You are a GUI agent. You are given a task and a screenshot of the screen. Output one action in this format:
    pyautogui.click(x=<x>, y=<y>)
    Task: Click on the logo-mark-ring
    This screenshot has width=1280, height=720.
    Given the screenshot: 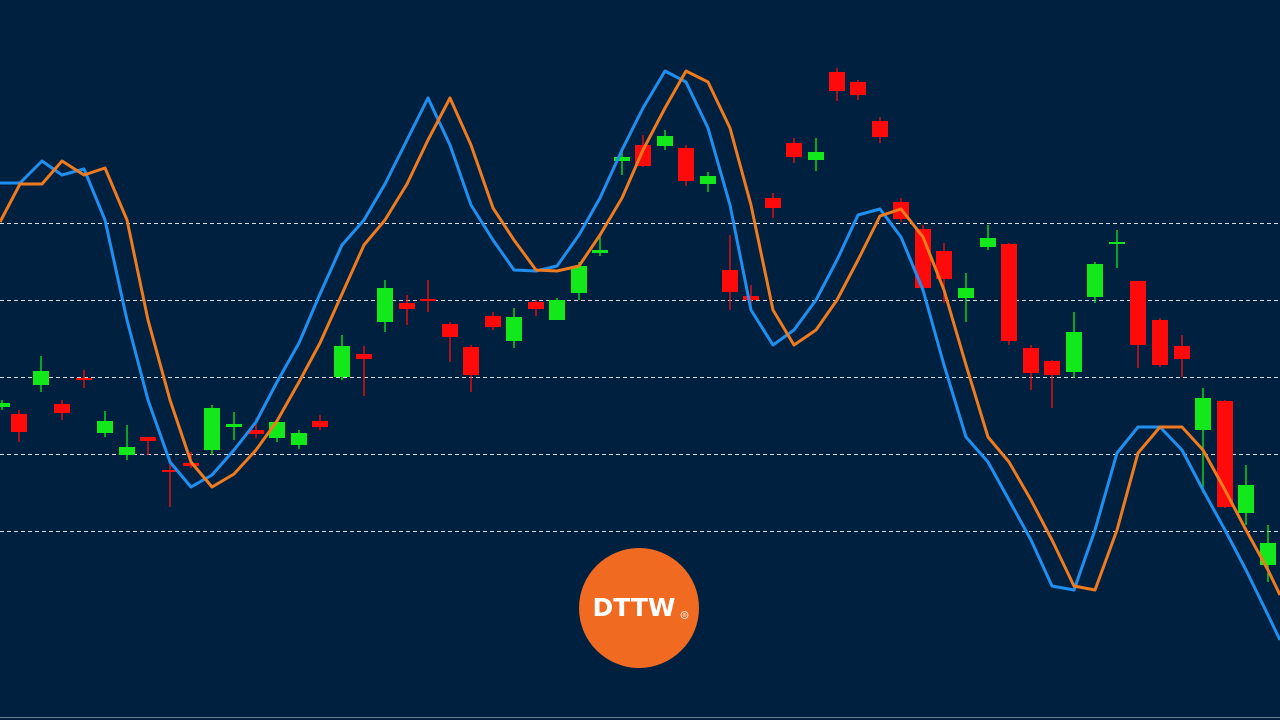 What is the action you would take?
    pyautogui.click(x=684, y=615)
    